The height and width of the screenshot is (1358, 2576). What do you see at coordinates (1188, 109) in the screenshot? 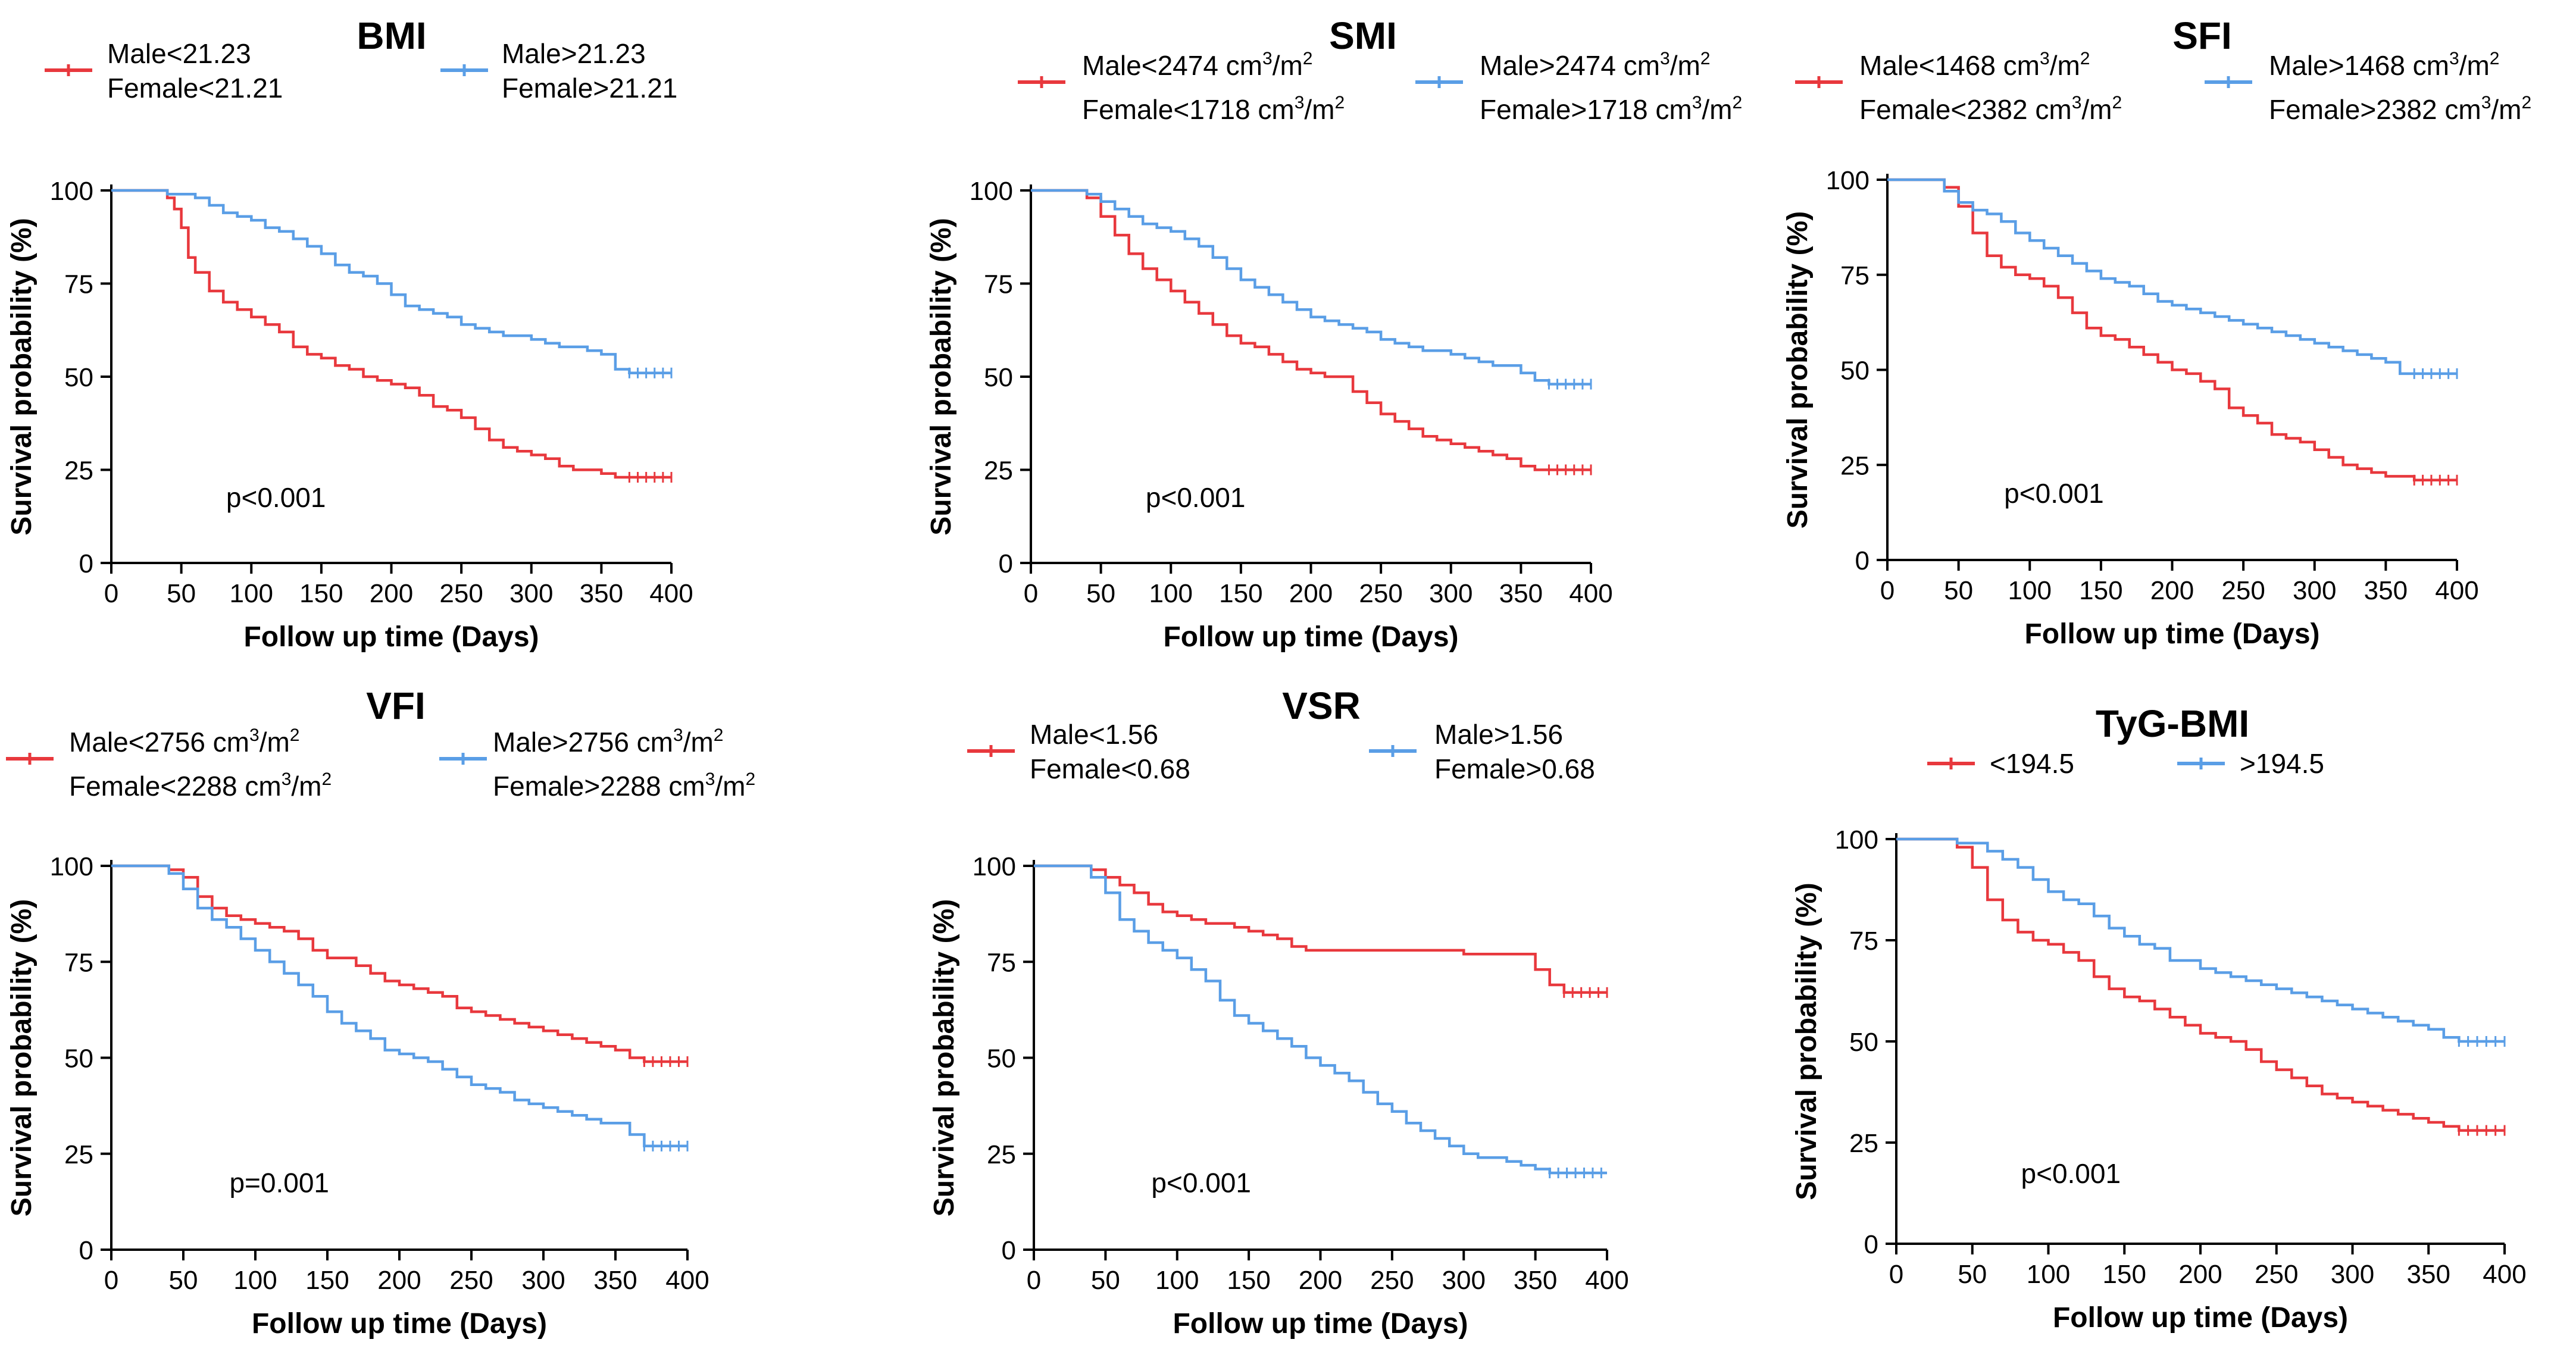
I see `legend-entry-line2-text: Female<1718 cm` at bounding box center [1188, 109].